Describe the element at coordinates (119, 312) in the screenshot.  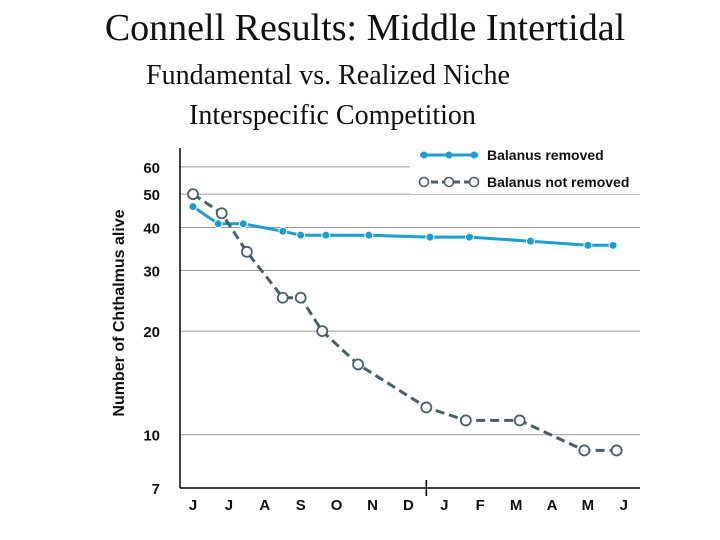
I see `y-axis-label: Number of Chthalmus alive` at that location.